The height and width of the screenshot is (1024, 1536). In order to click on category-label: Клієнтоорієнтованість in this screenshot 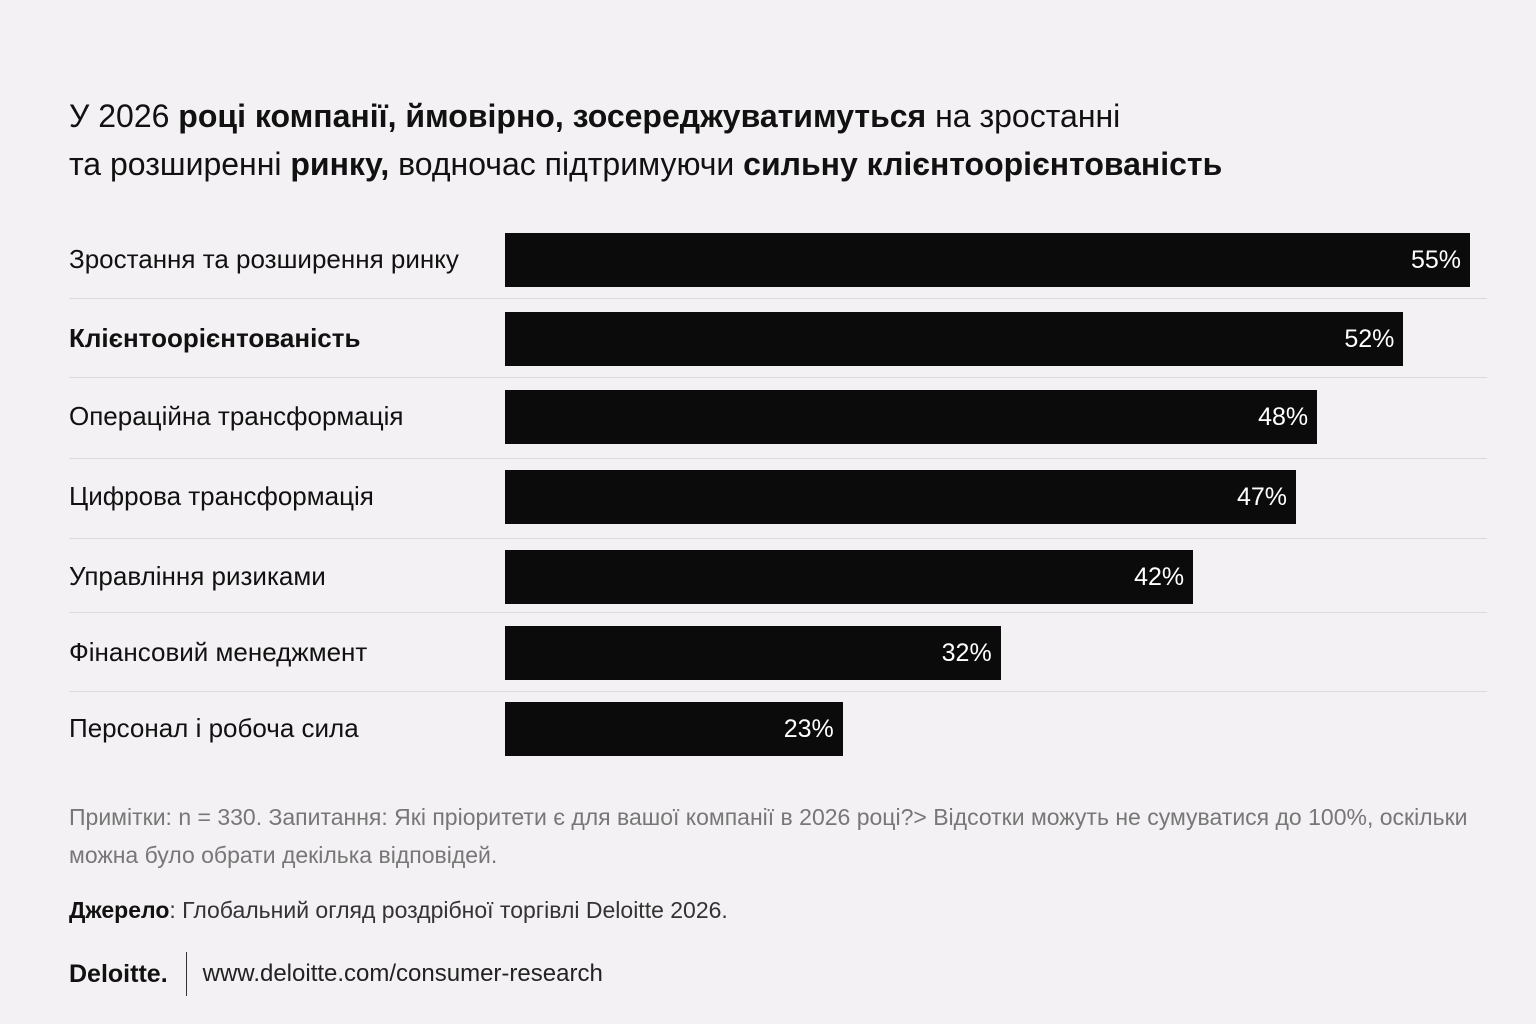, I will do `click(215, 338)`.